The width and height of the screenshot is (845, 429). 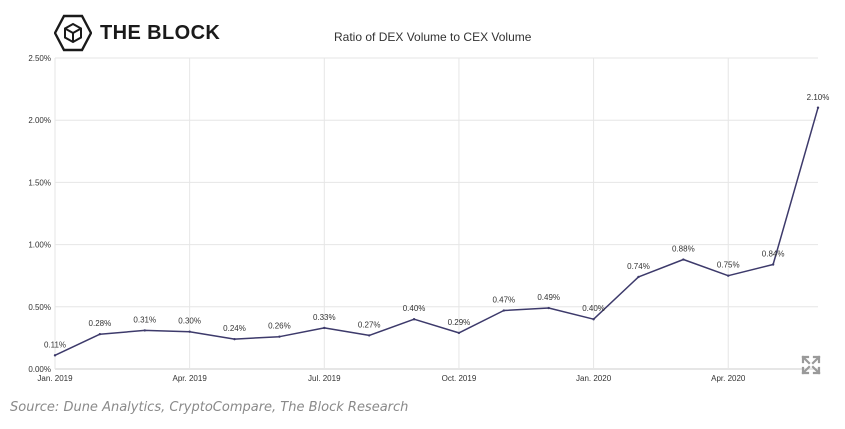 I want to click on x-tick-label: Jan. 2020, so click(x=594, y=378).